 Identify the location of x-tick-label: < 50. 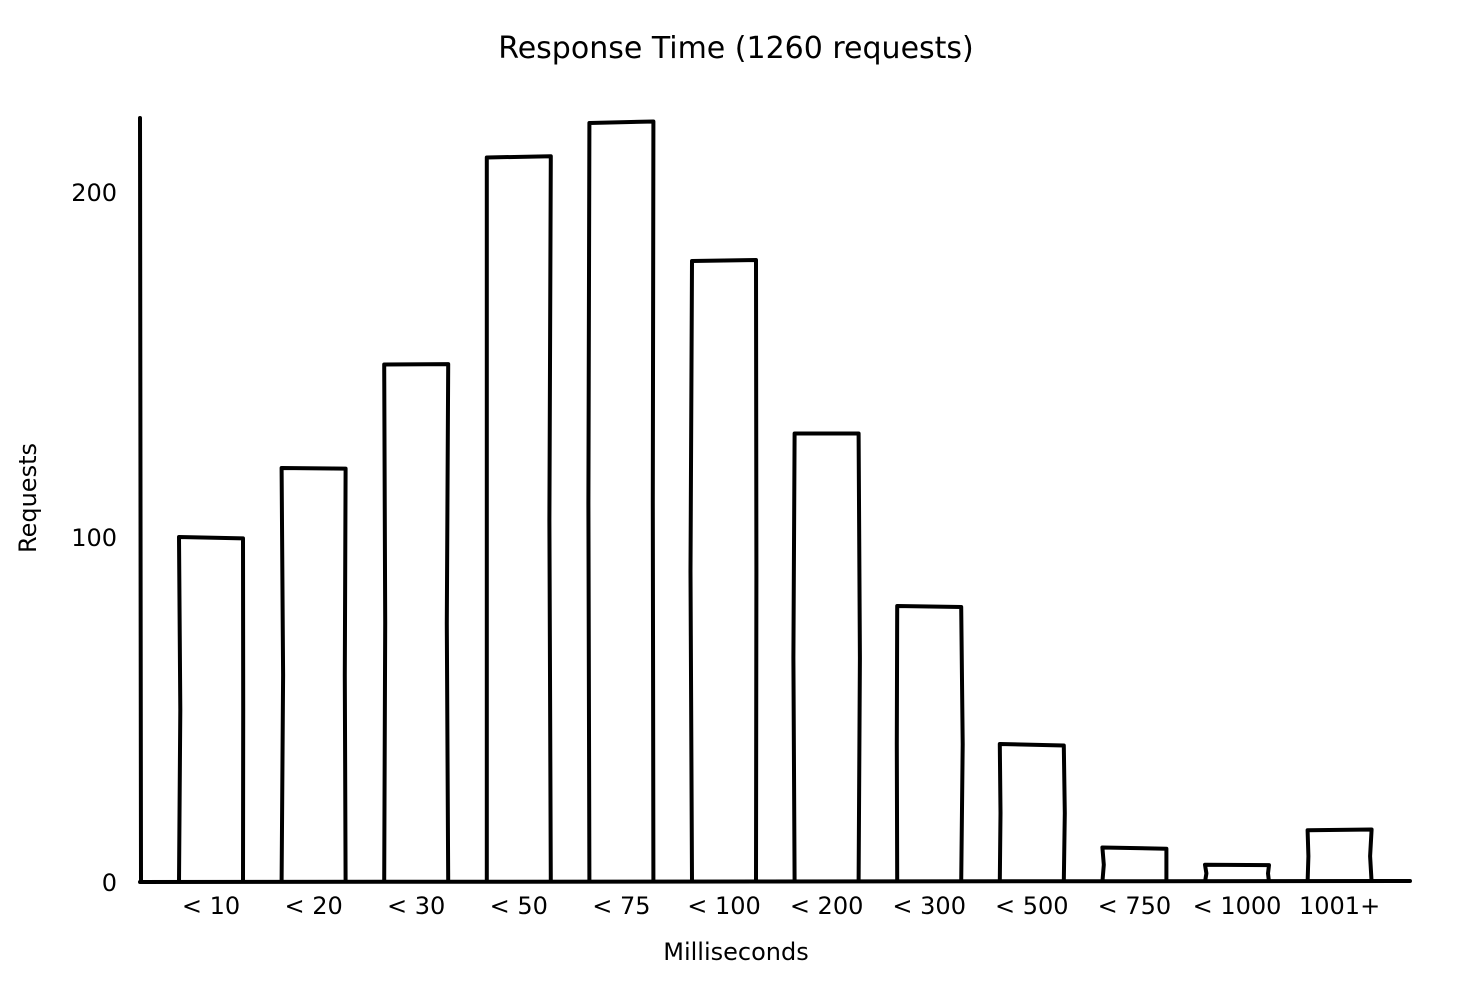
(519, 906).